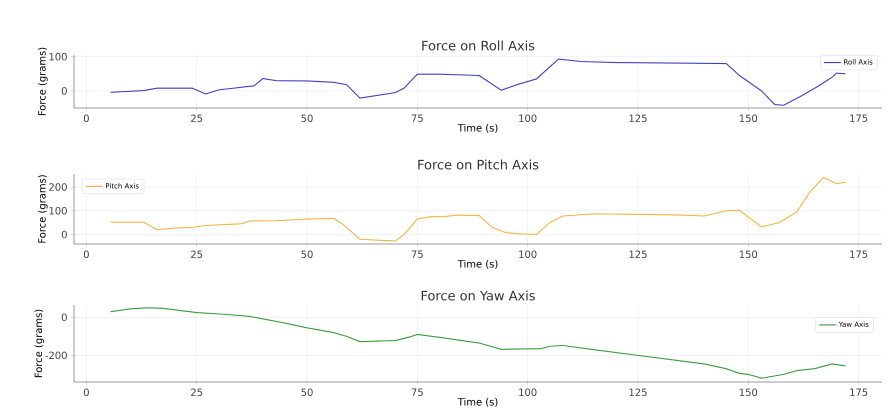  What do you see at coordinates (478, 45) in the screenshot?
I see `chart-title: Force on Roll Axis` at bounding box center [478, 45].